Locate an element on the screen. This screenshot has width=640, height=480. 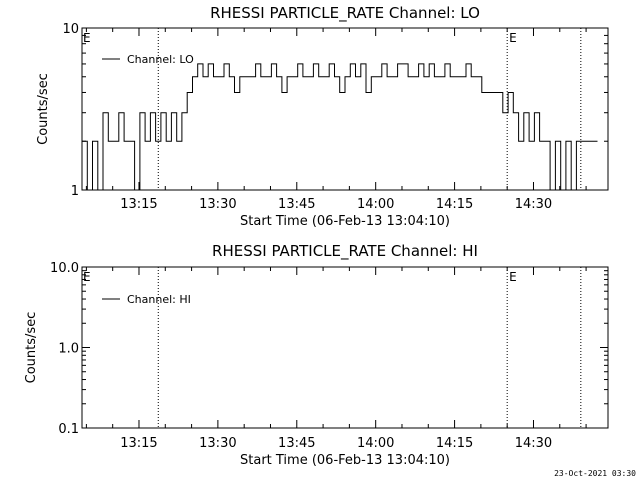
chart-title: RHESSI PARTICLE_RATE Channel: LO is located at coordinates (345, 13).